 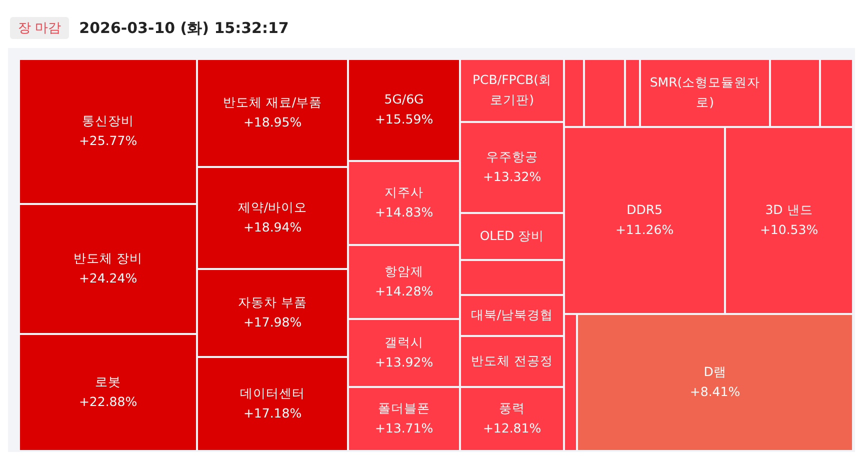 I want to click on category-label: 지주사, so click(x=404, y=192).